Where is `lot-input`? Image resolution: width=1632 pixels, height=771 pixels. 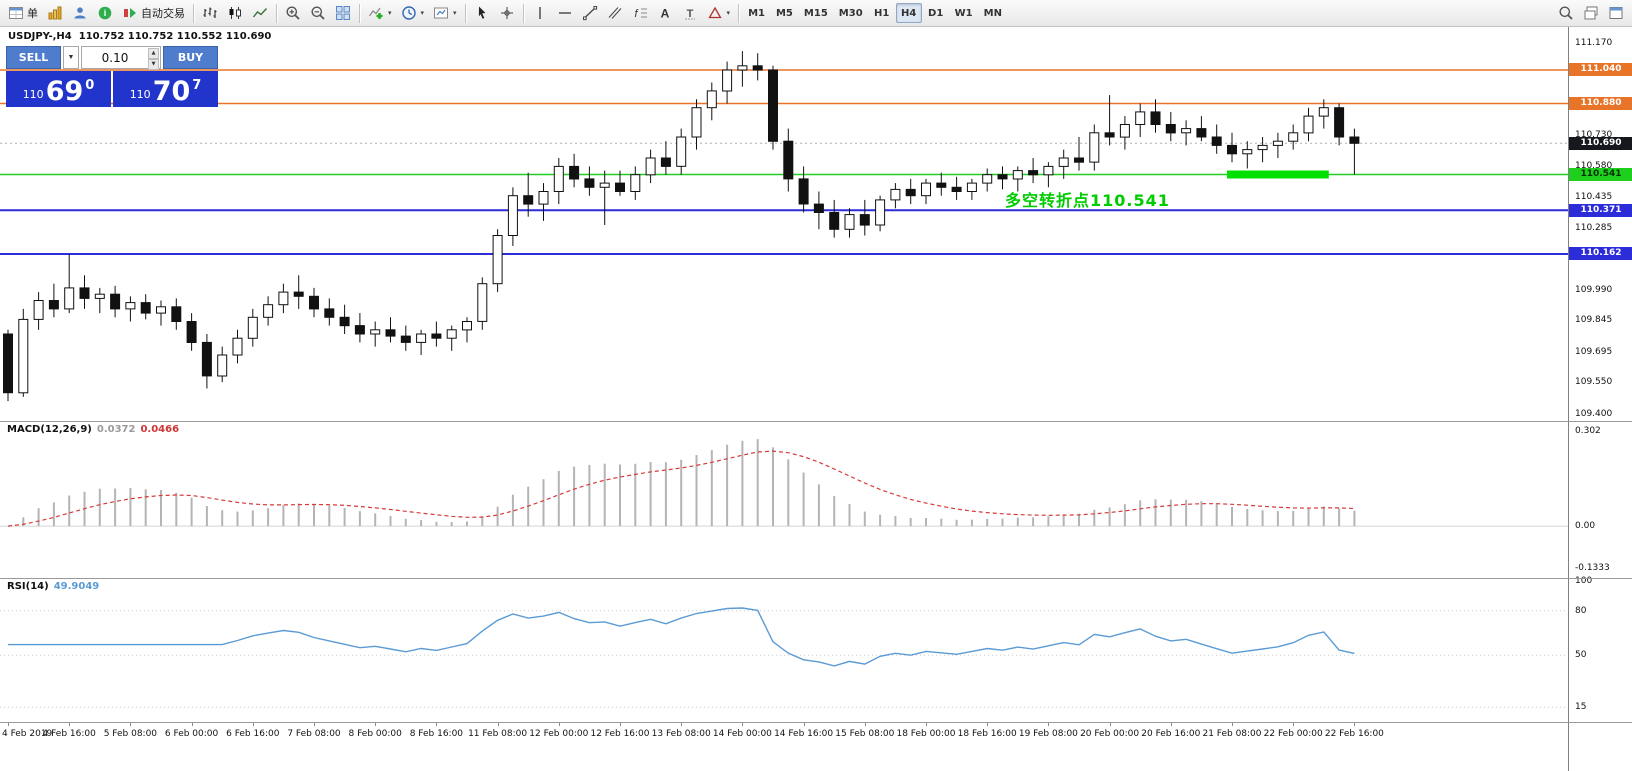 lot-input is located at coordinates (121, 57).